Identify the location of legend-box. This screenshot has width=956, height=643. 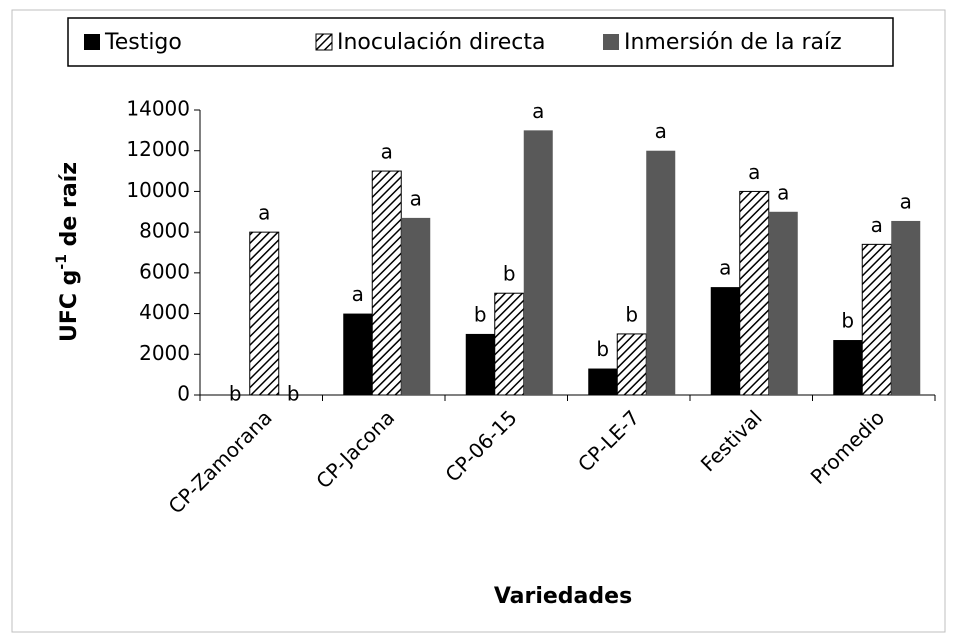
(480, 42).